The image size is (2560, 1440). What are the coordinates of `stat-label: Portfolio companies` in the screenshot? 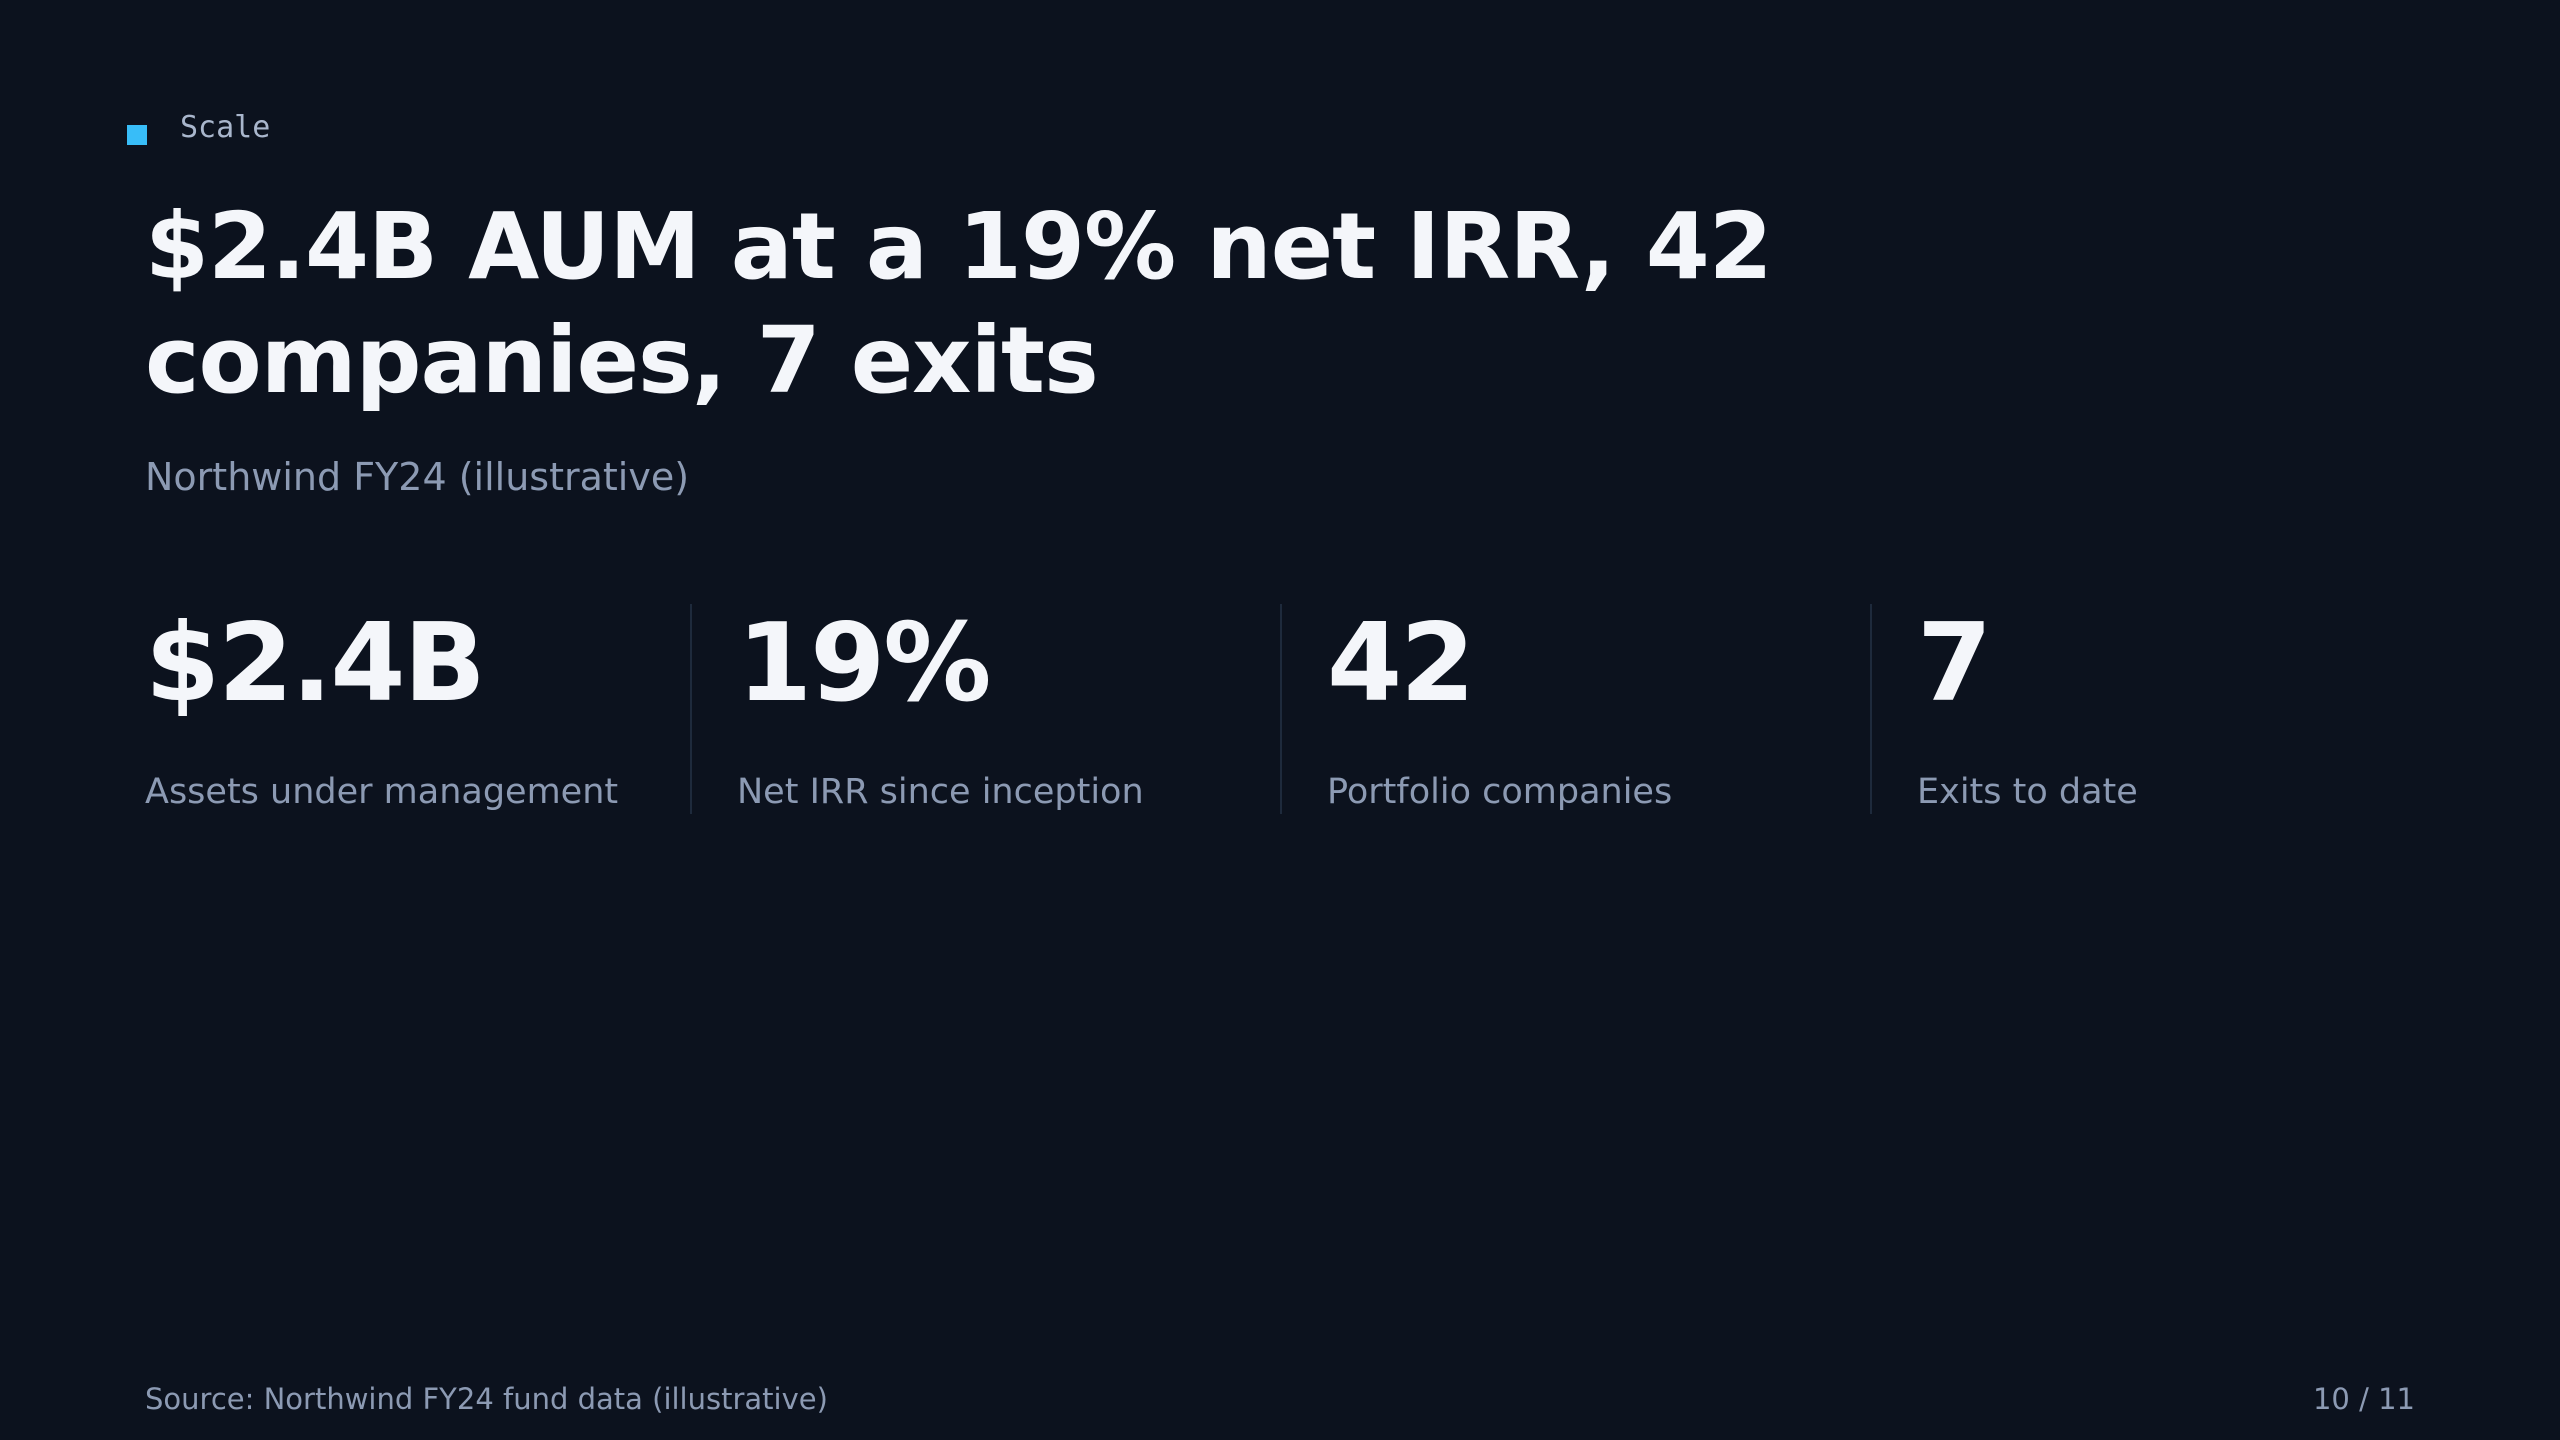 It's located at (1500, 792).